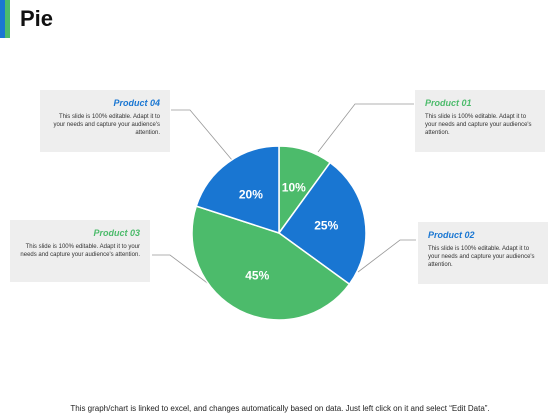  What do you see at coordinates (294, 187) in the screenshot?
I see `pie-label-1: 10%` at bounding box center [294, 187].